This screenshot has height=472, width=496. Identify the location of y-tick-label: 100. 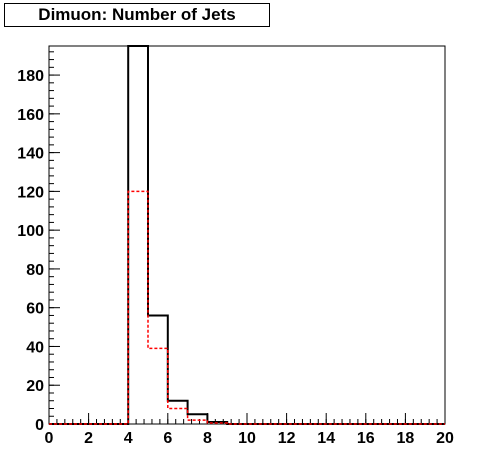
(30, 231).